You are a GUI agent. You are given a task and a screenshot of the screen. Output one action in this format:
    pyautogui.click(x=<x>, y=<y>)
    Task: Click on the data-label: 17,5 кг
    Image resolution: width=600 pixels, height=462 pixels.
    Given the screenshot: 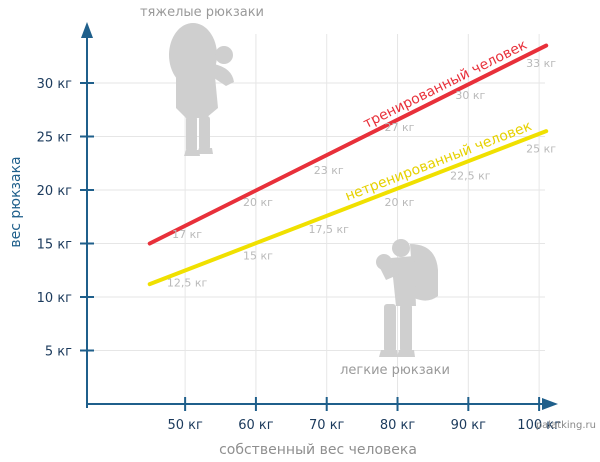 What is the action you would take?
    pyautogui.click(x=329, y=229)
    